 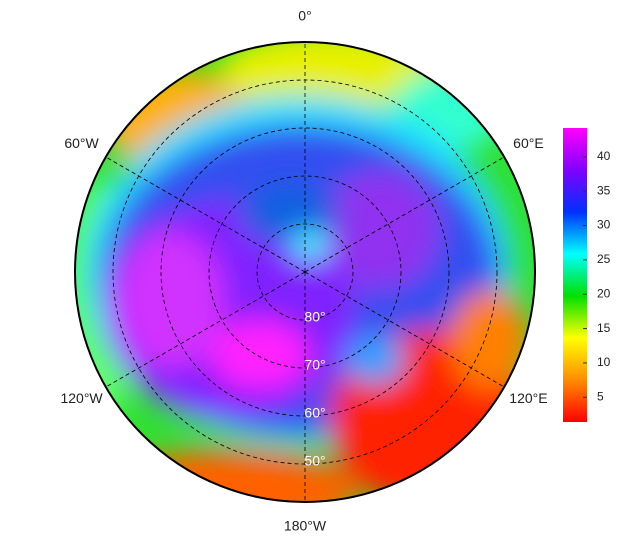 What do you see at coordinates (81, 398) in the screenshot?
I see `longitude-label: 120°W` at bounding box center [81, 398].